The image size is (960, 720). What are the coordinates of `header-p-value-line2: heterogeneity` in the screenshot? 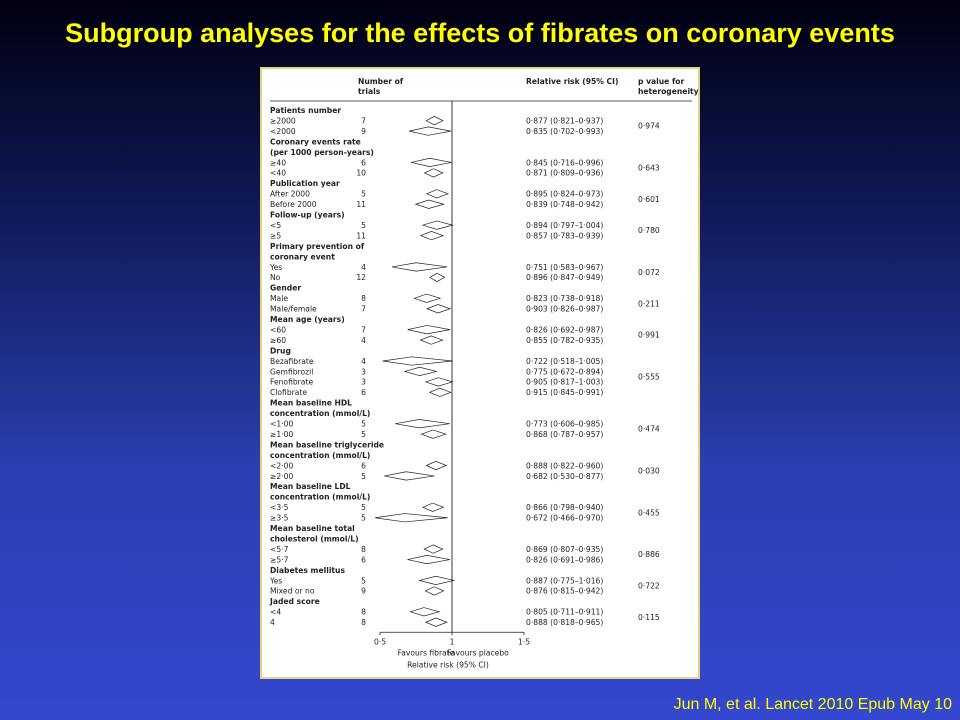 It's located at (668, 91).